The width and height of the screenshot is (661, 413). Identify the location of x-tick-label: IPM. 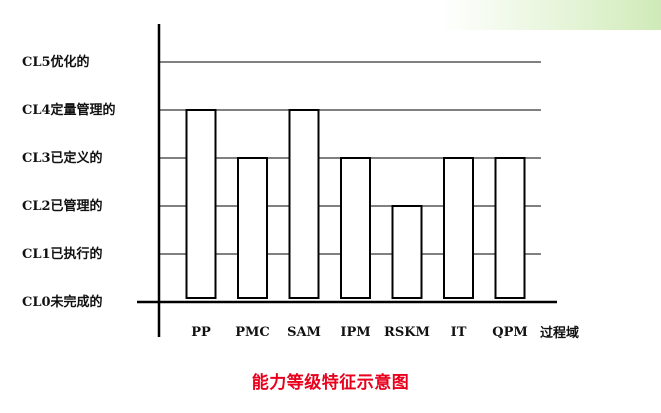
(355, 332).